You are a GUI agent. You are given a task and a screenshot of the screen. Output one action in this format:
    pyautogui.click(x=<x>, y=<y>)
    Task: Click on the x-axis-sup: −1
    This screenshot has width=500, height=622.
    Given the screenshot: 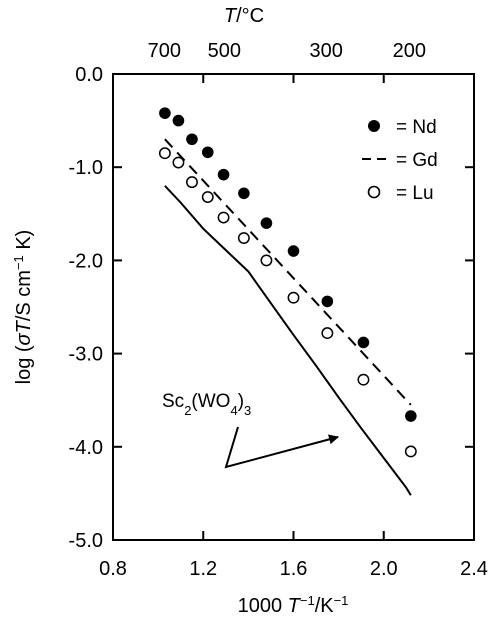 What is the action you would take?
    pyautogui.click(x=307, y=600)
    